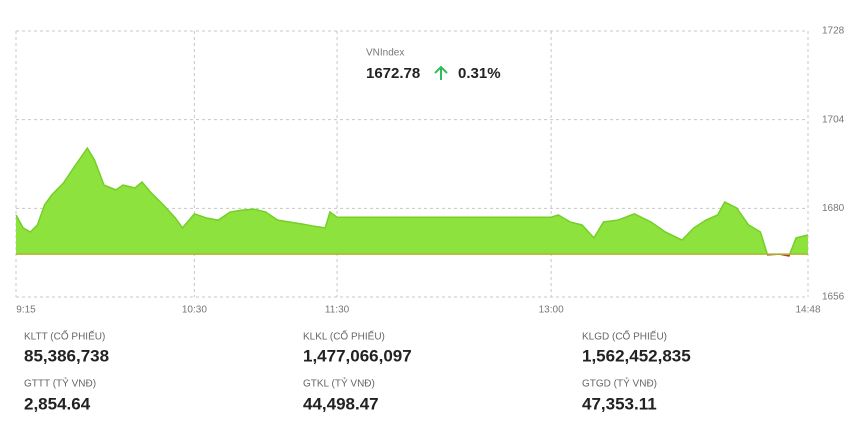  What do you see at coordinates (337, 310) in the screenshot?
I see `x-tick-label: 11:30` at bounding box center [337, 310].